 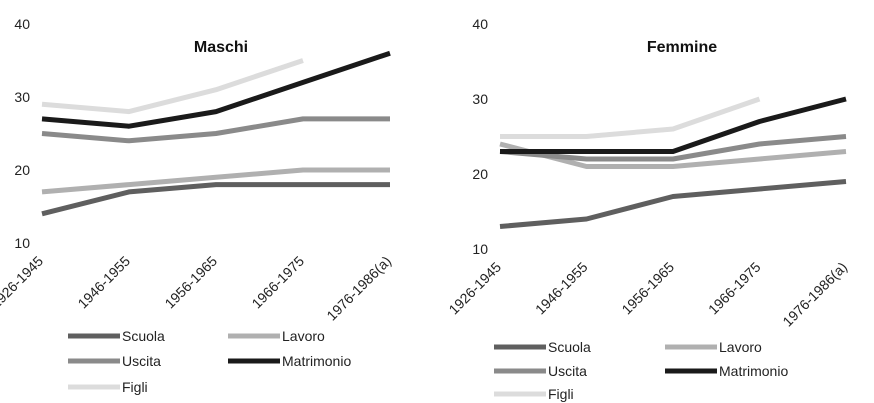 I want to click on chart-title: Femmine, so click(x=682, y=47).